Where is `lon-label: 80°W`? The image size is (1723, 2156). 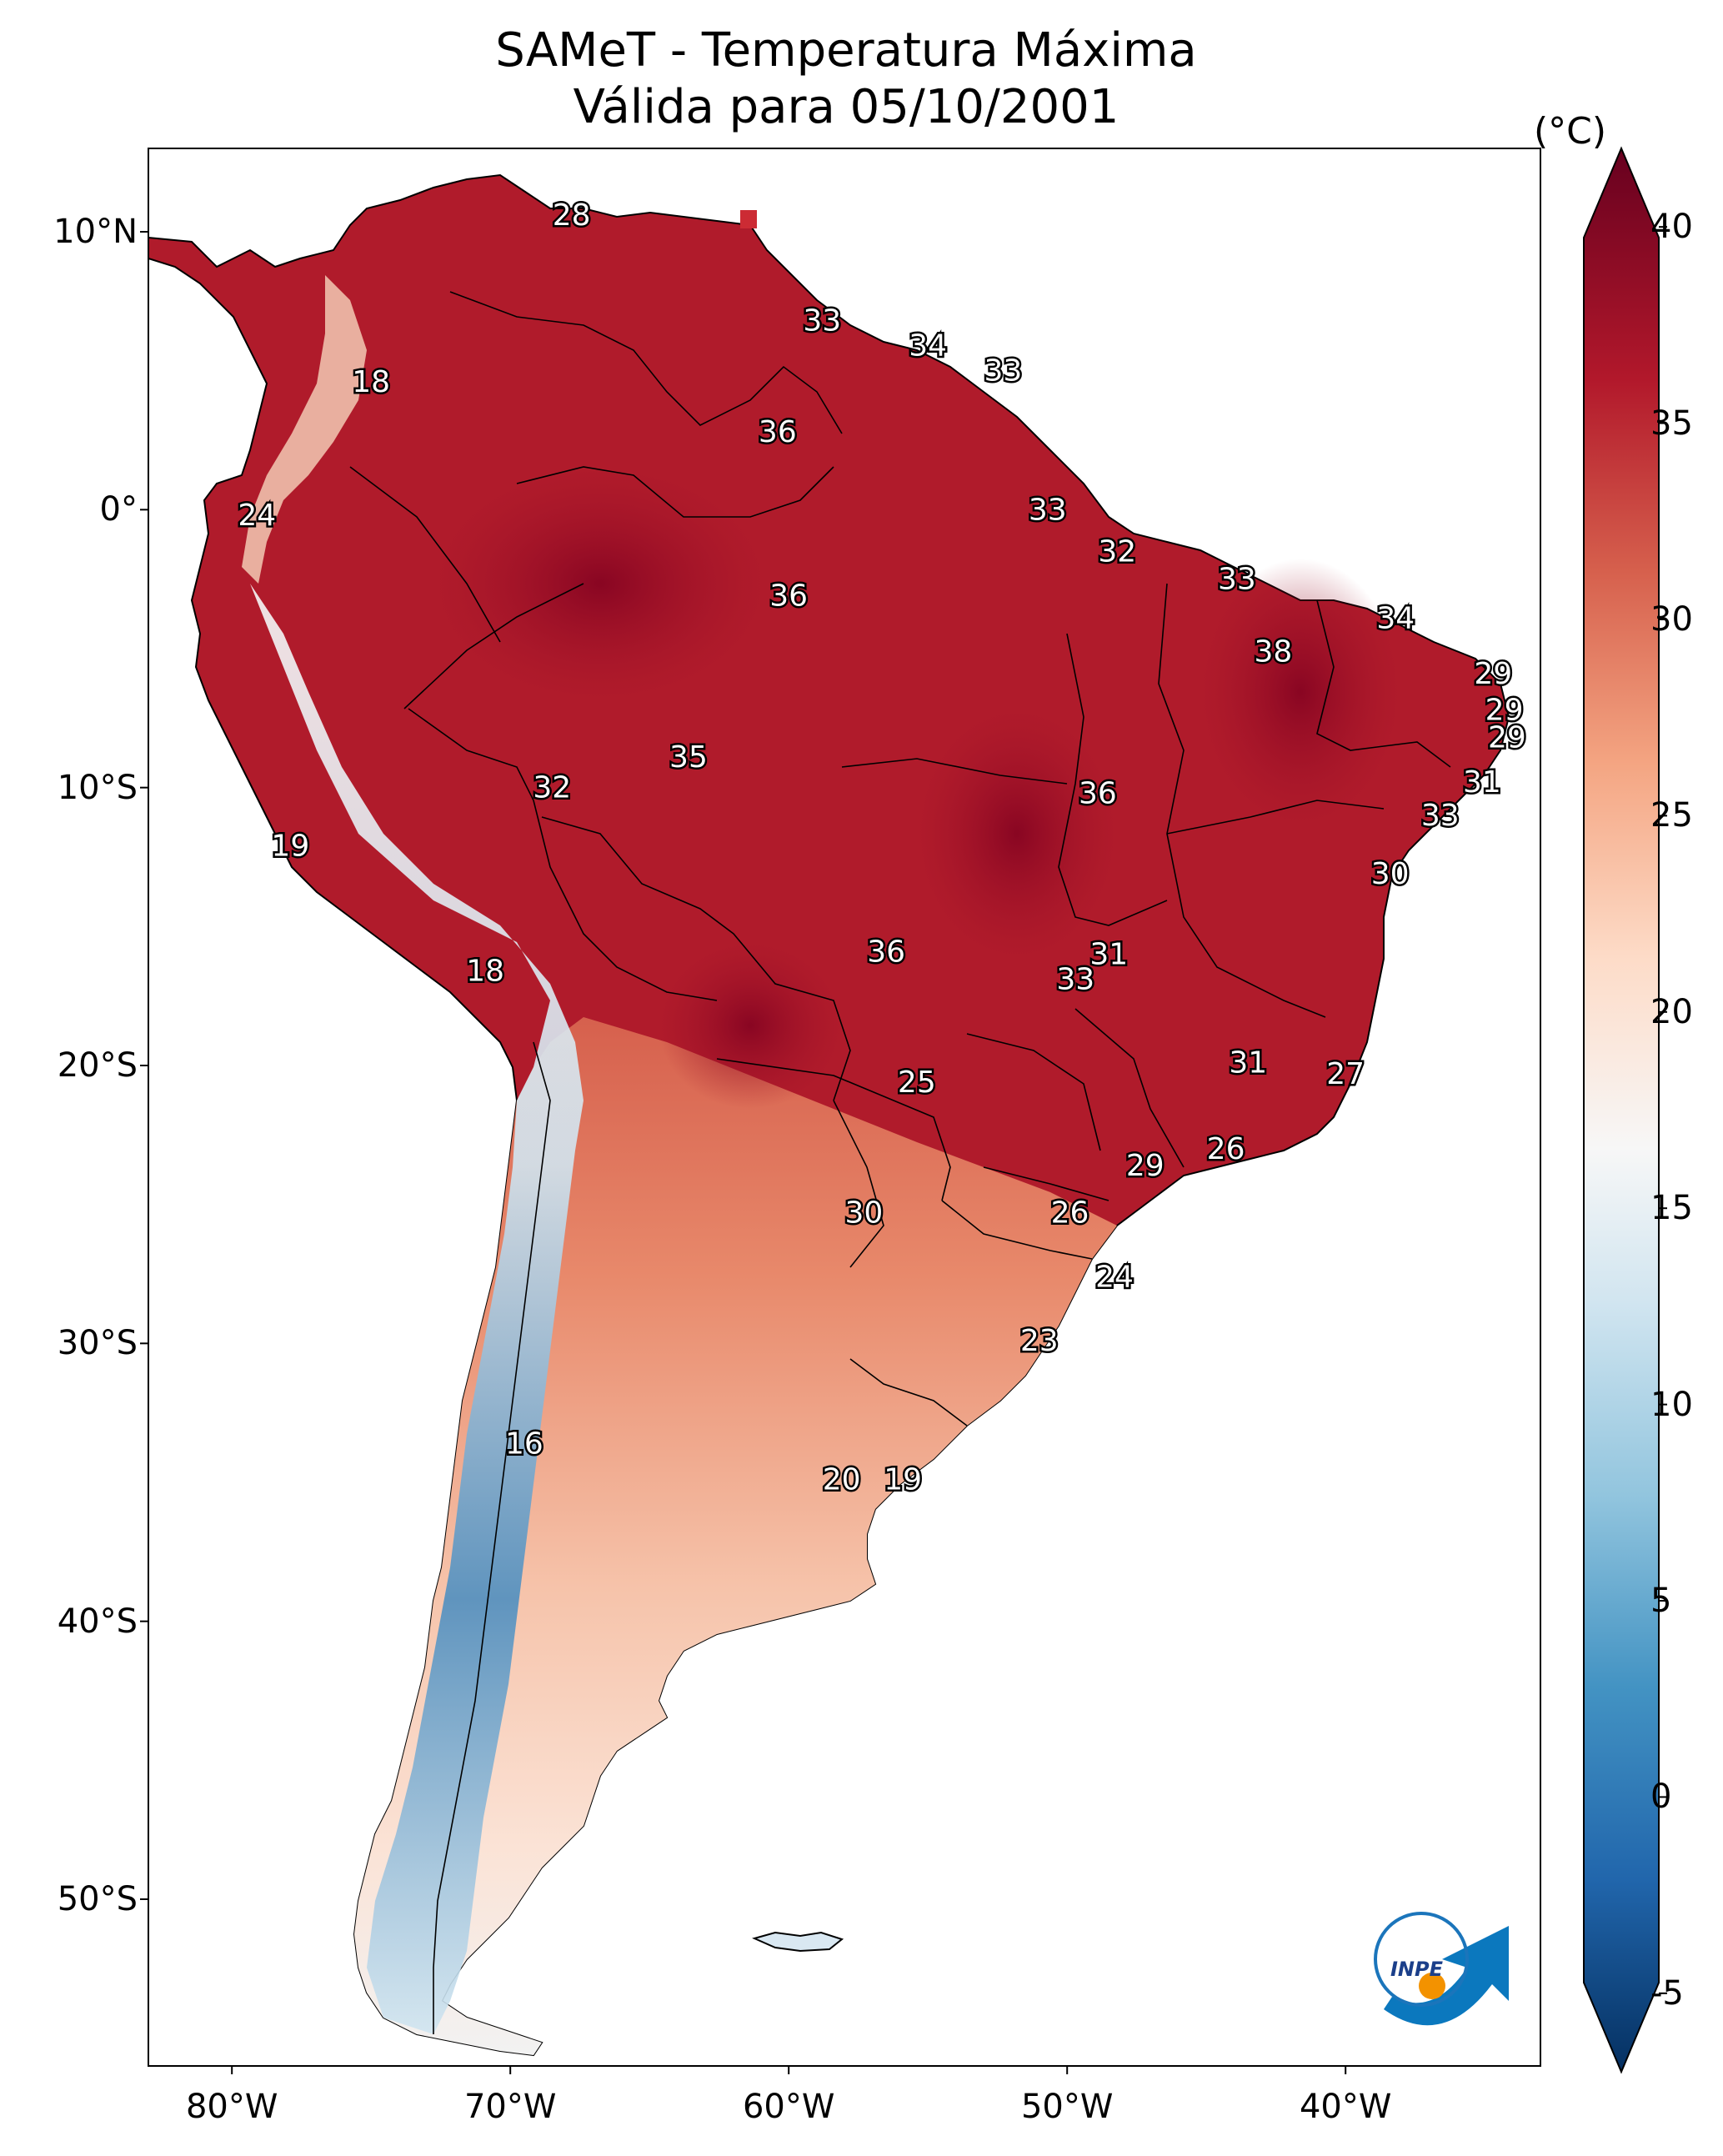 lon-label: 80°W is located at coordinates (231, 2107).